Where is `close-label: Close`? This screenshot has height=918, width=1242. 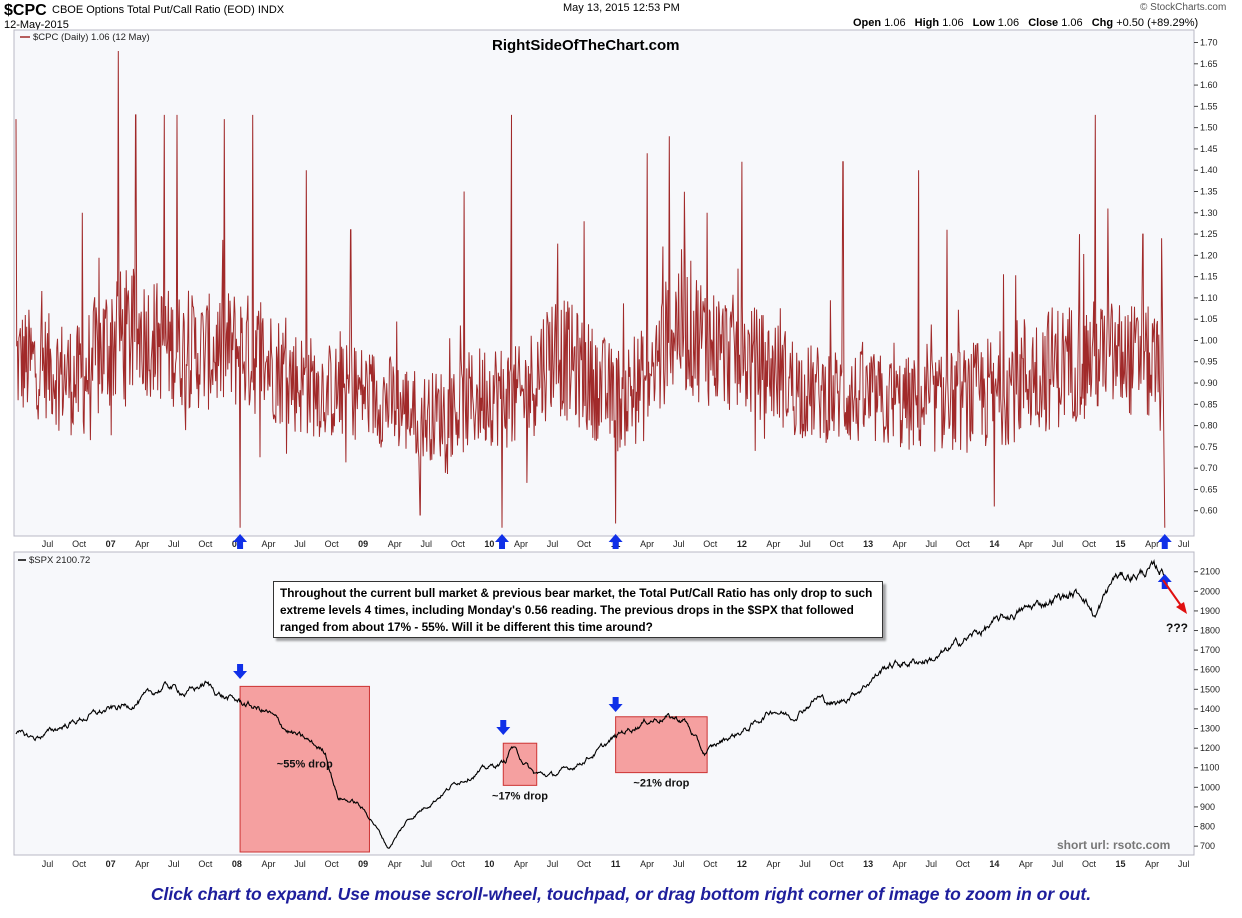 close-label: Close is located at coordinates (1043, 23).